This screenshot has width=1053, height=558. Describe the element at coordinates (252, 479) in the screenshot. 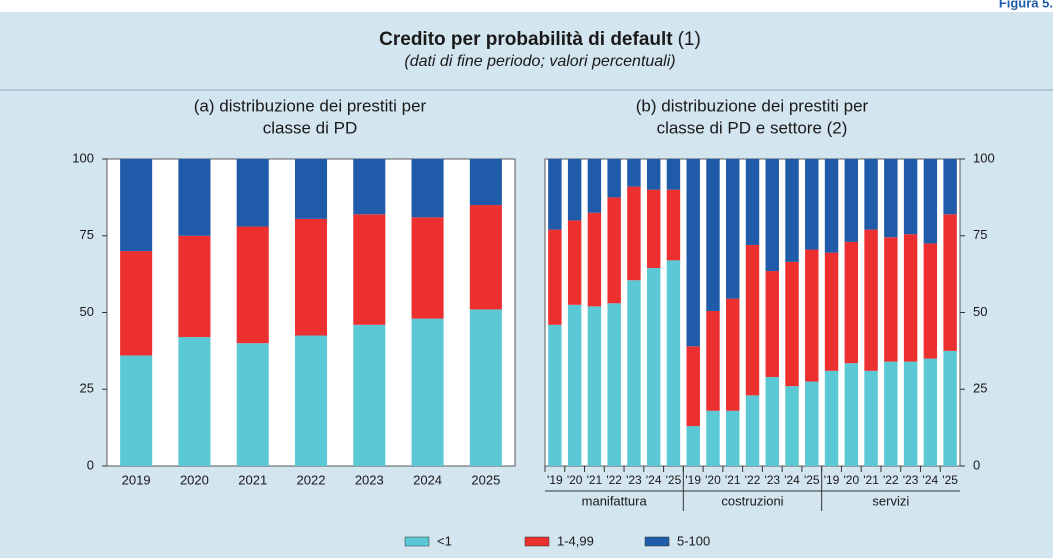

I see `x-tick-label: 2021` at that location.